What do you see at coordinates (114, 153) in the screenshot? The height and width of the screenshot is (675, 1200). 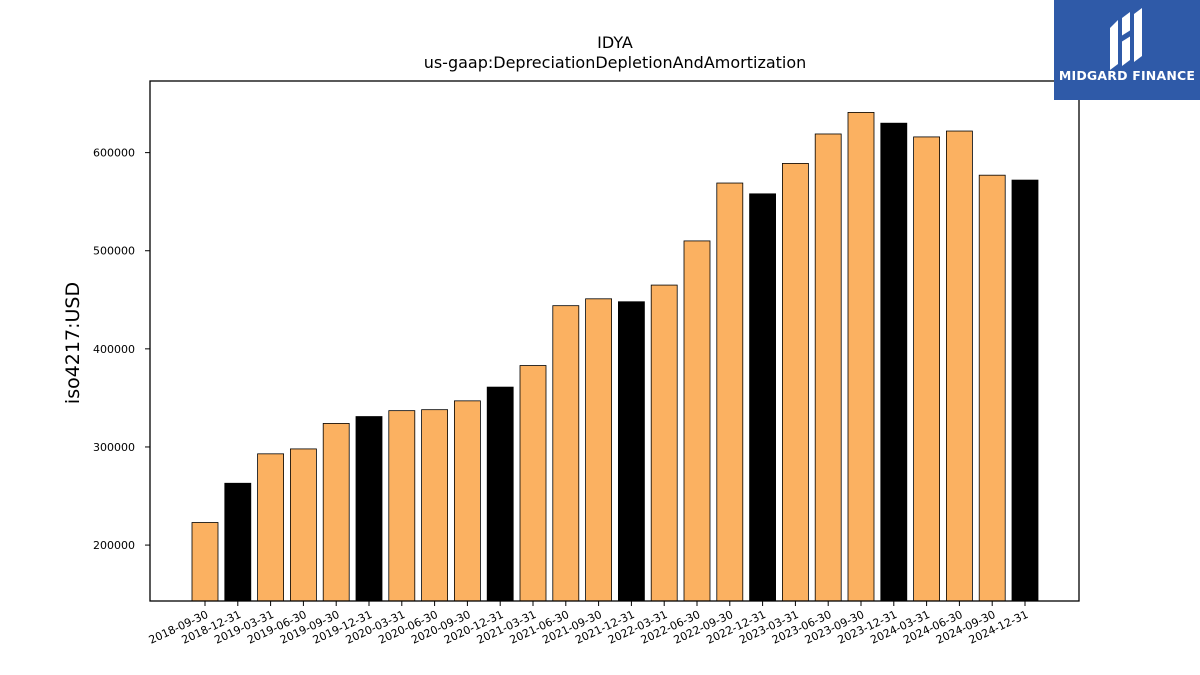 I see `y-tick-label: 600000` at bounding box center [114, 153].